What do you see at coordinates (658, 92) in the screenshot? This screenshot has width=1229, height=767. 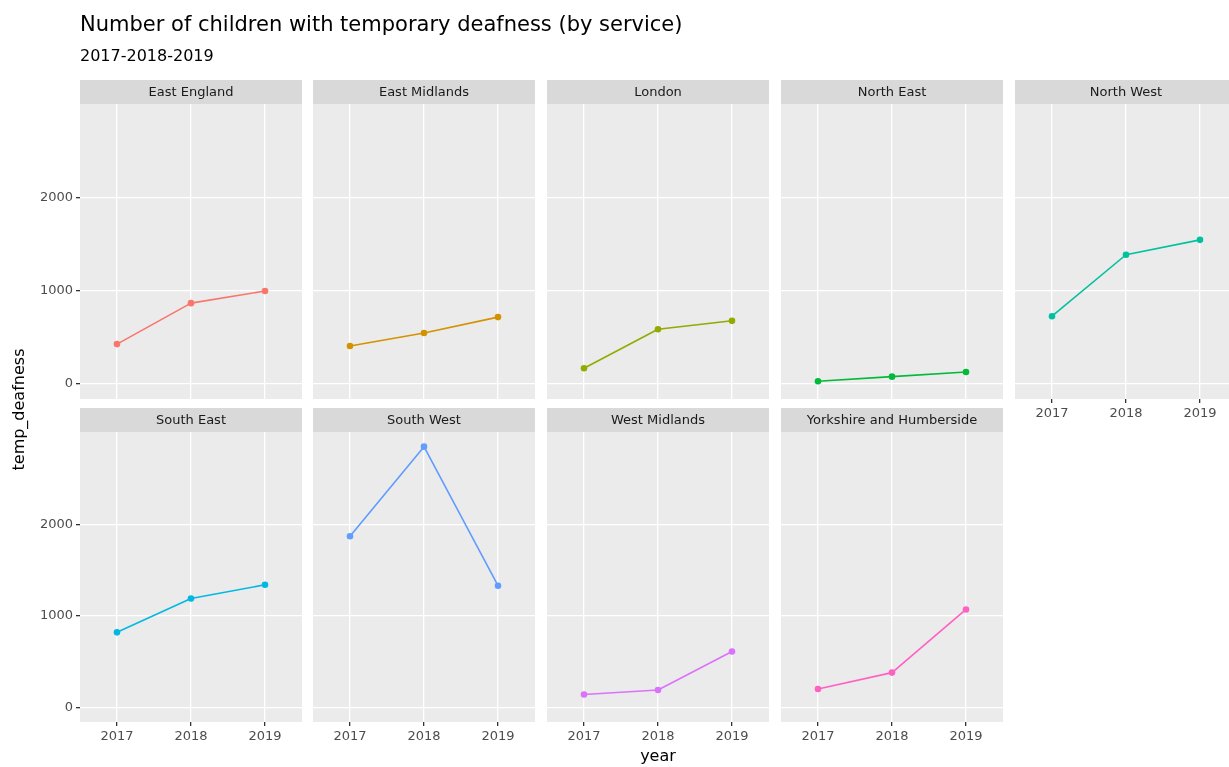 I see `text: London` at bounding box center [658, 92].